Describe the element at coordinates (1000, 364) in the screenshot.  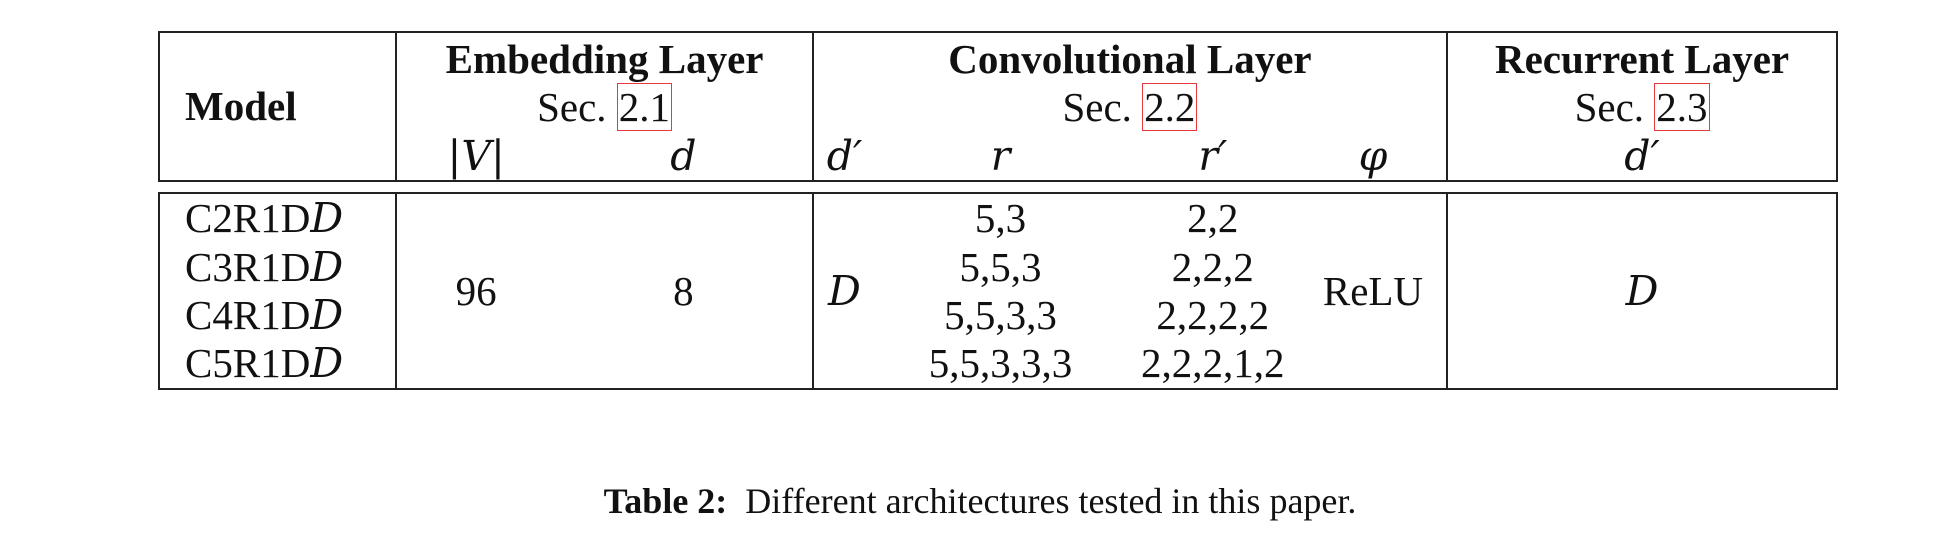
I see `conv-r-value: 5,5,3,3,3` at that location.